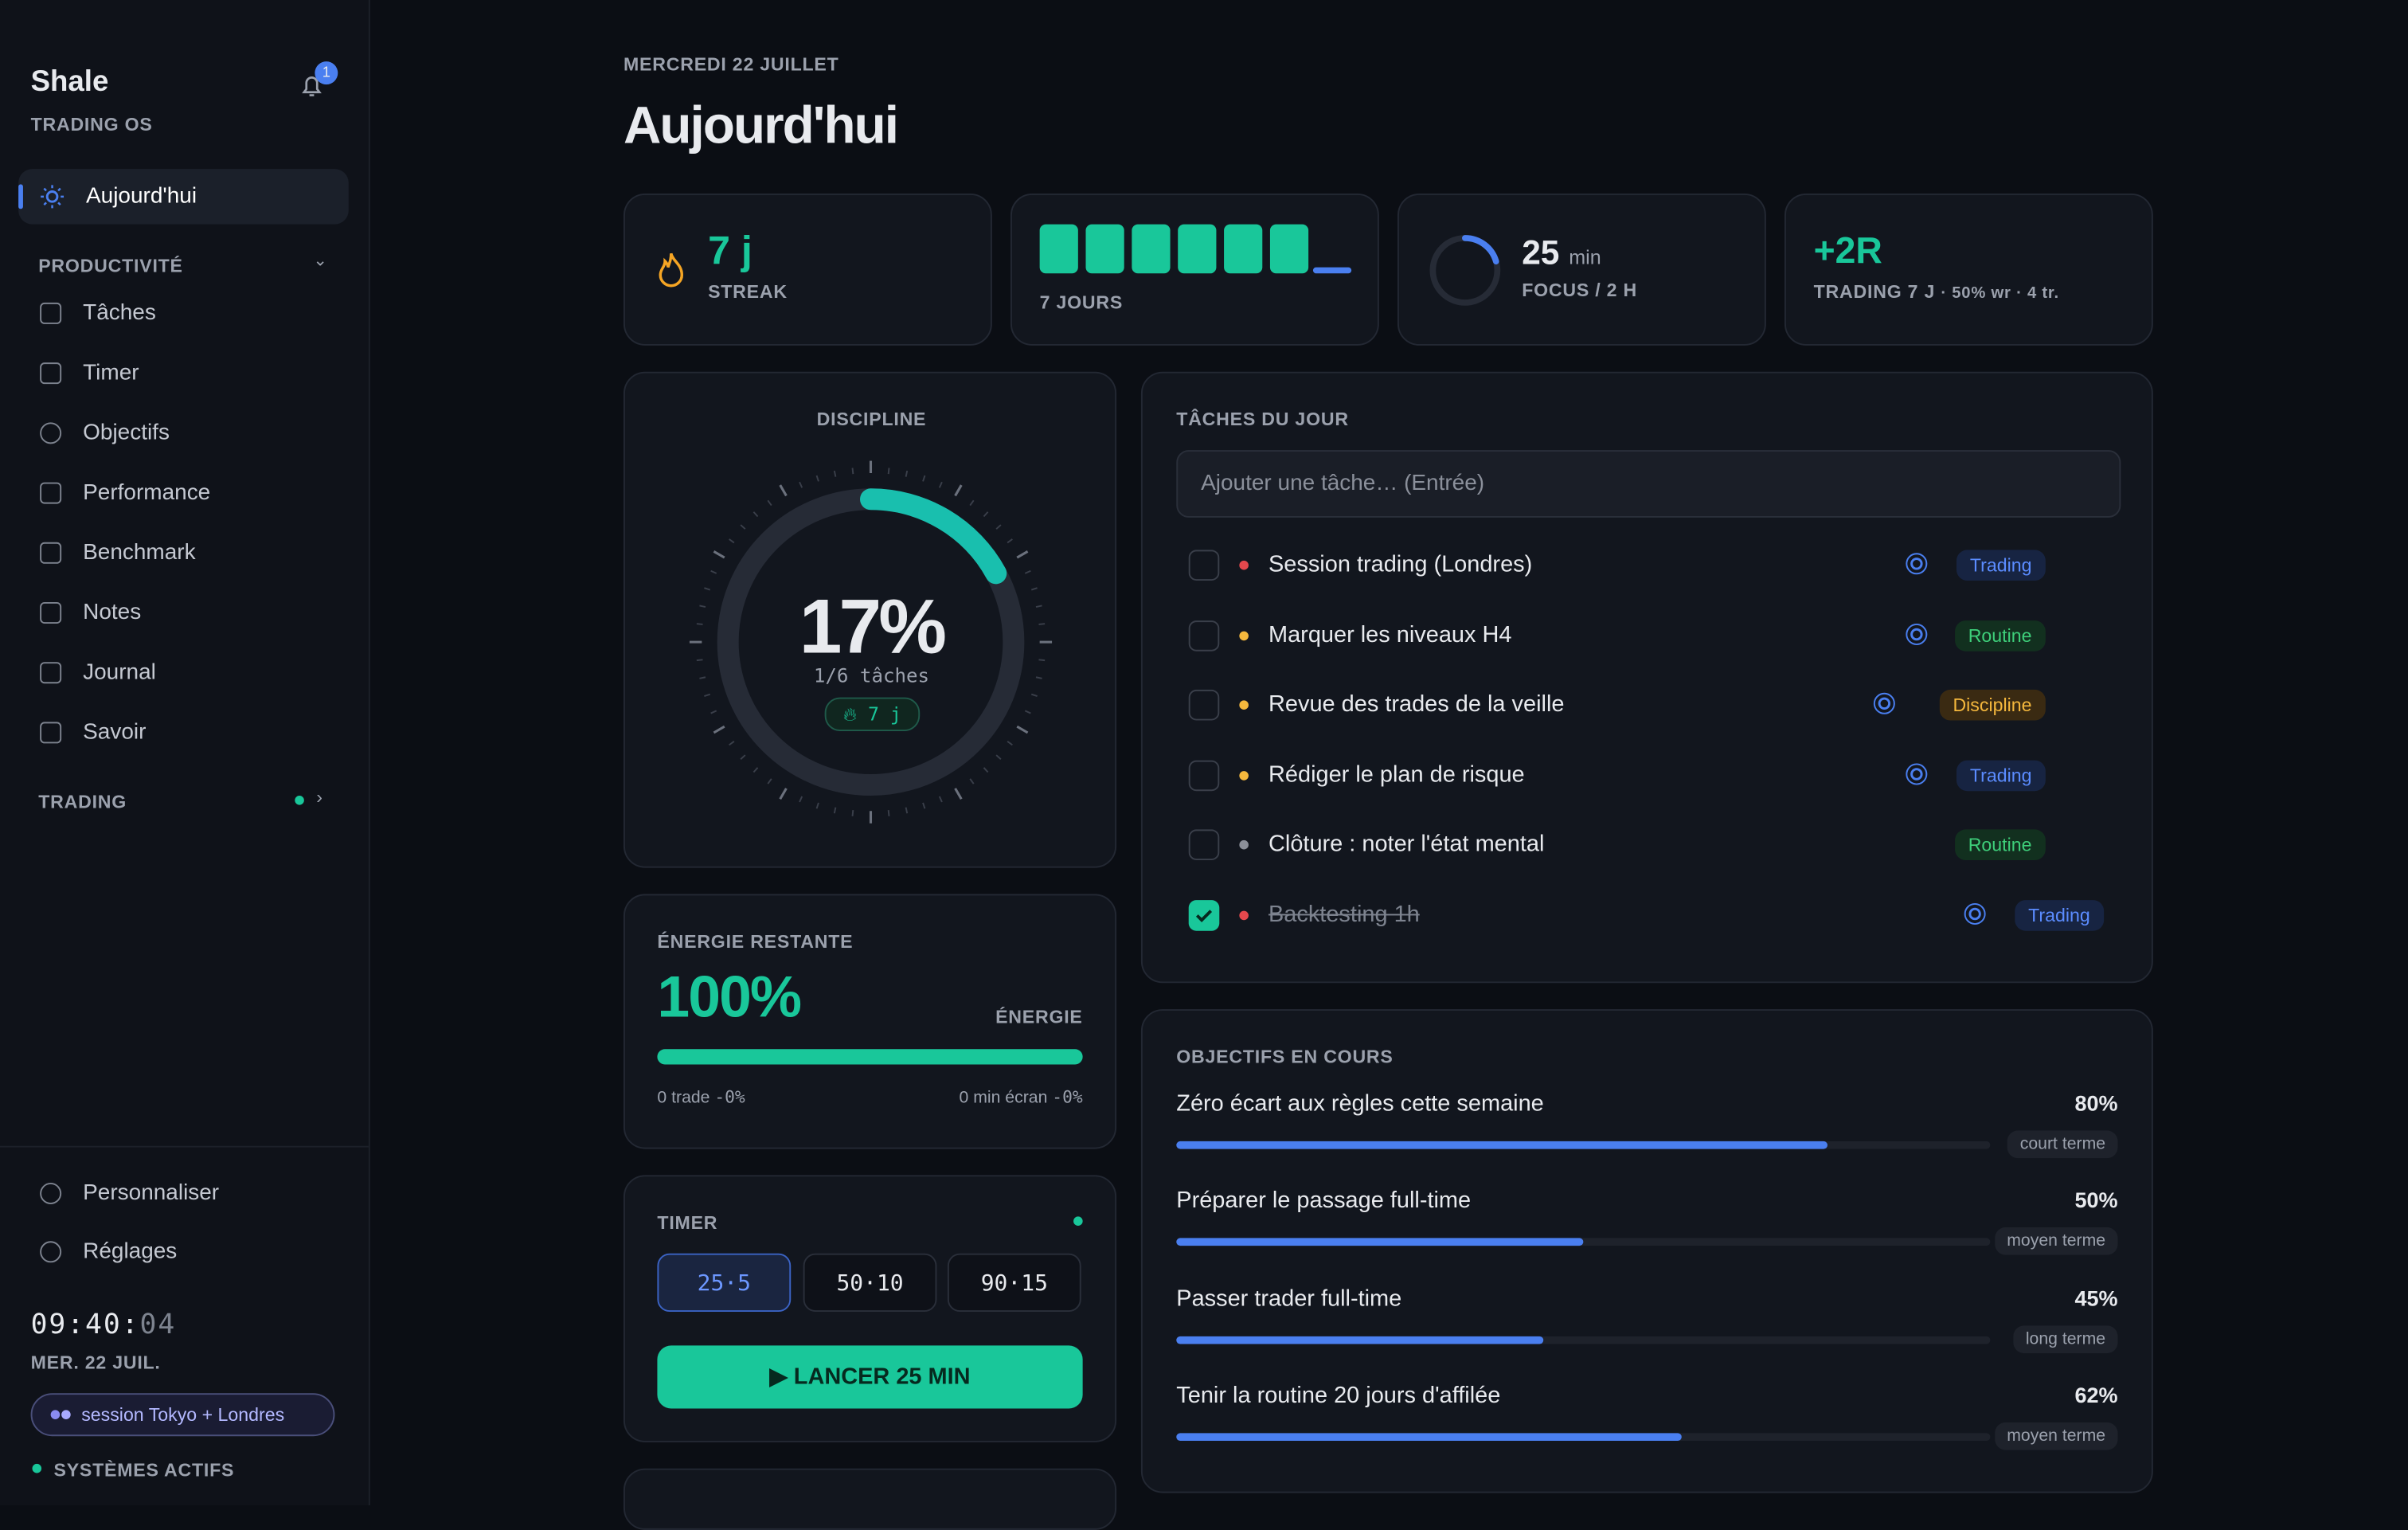  What do you see at coordinates (141, 196) in the screenshot?
I see `nav-label: Aujourd'hui` at bounding box center [141, 196].